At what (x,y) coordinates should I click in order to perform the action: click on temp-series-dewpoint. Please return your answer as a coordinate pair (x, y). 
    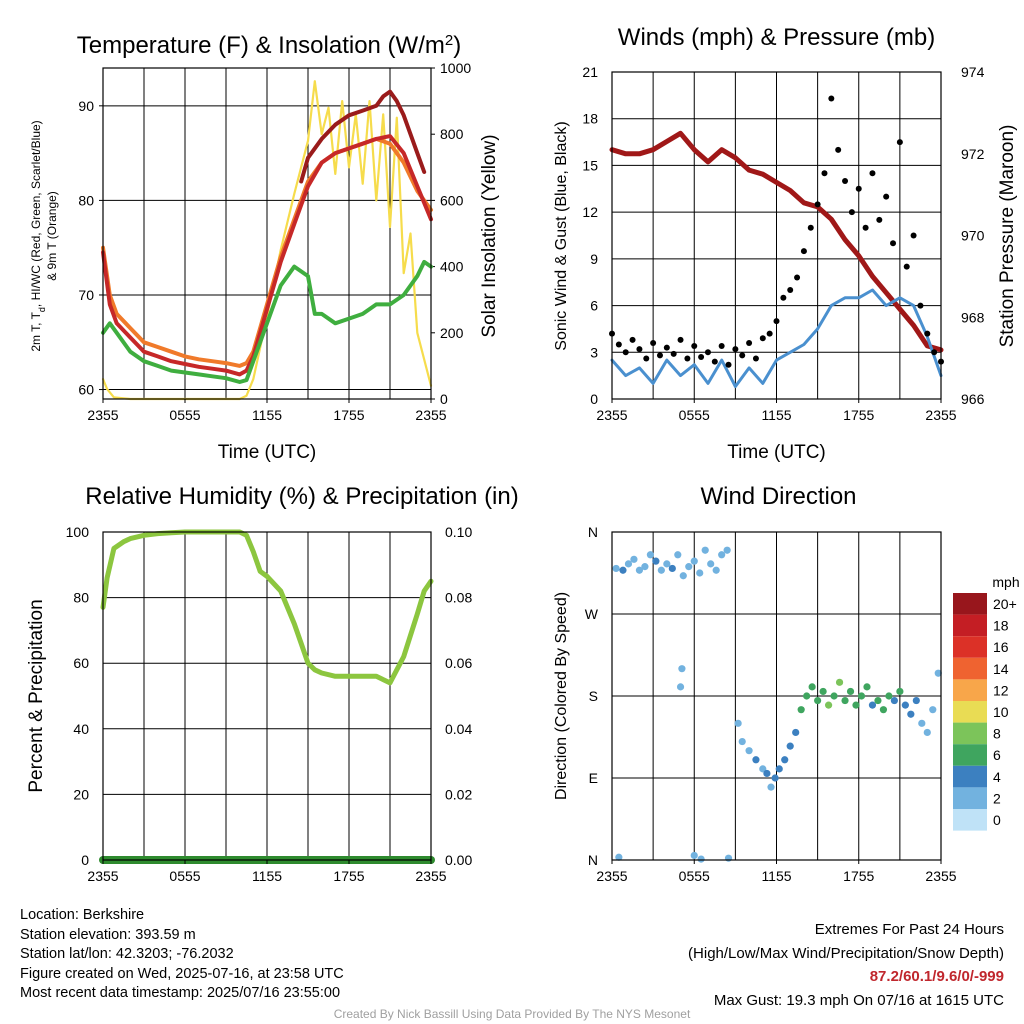
    Looking at the image, I should click on (267, 321).